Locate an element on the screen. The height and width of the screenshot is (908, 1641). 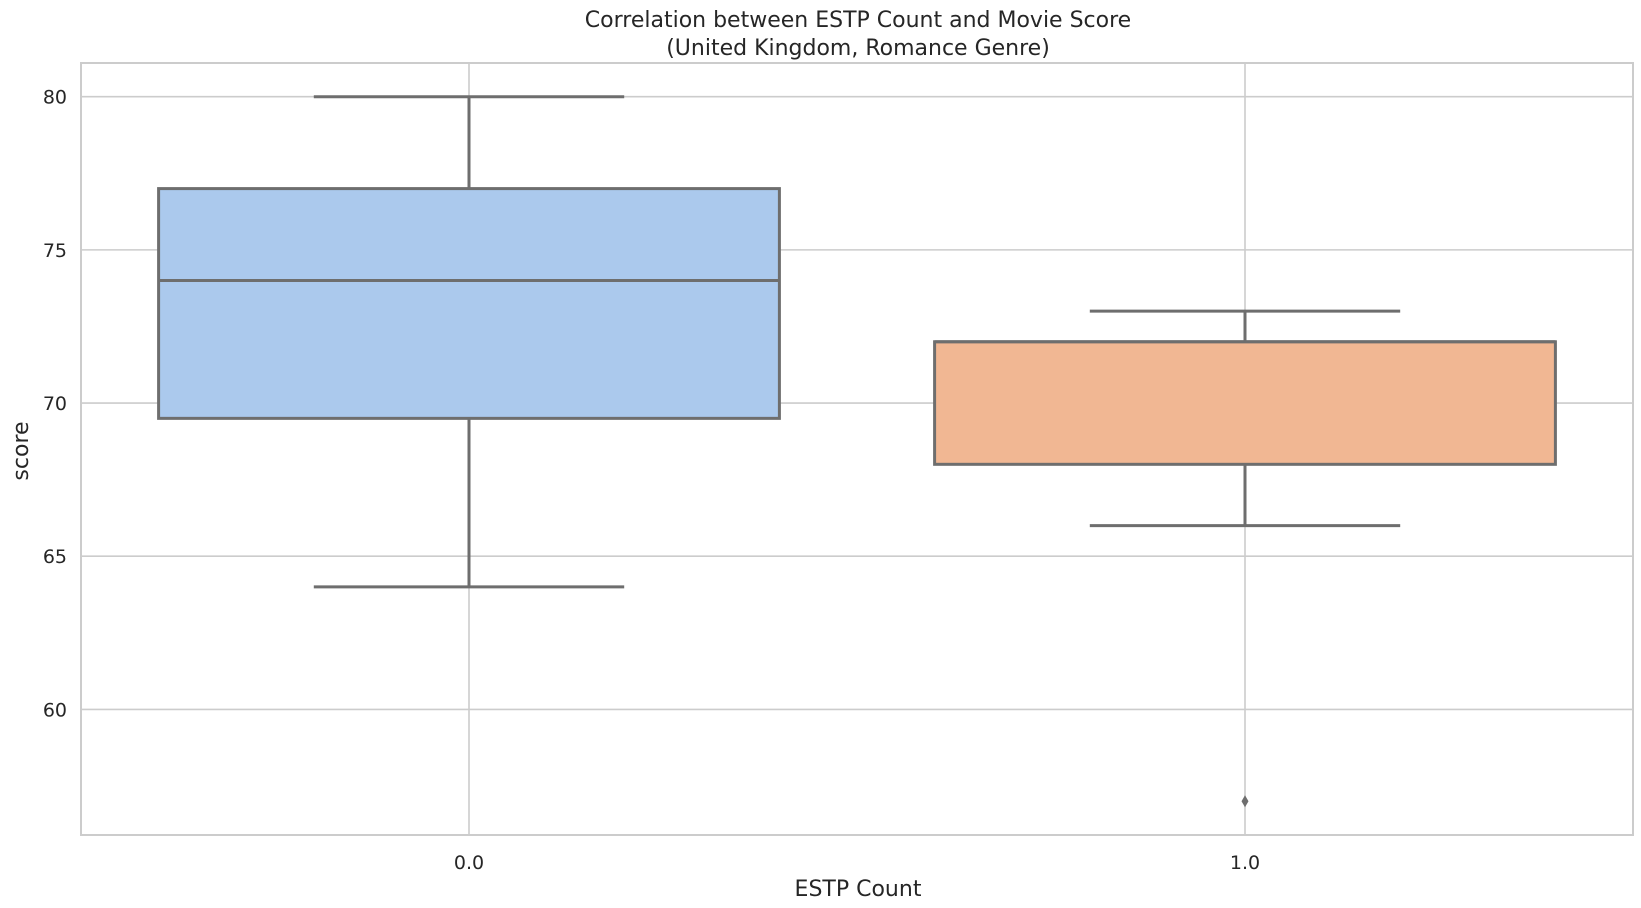
y-tick-label: 70 is located at coordinates (55, 404).